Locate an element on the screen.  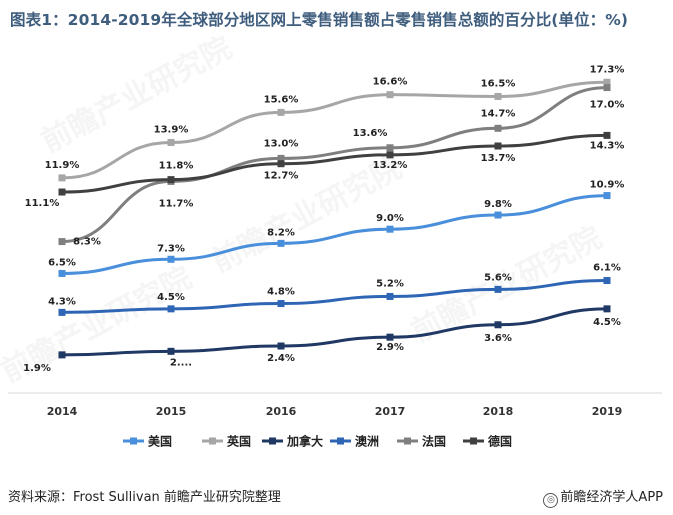
data-label: 12.7% is located at coordinates (281, 176).